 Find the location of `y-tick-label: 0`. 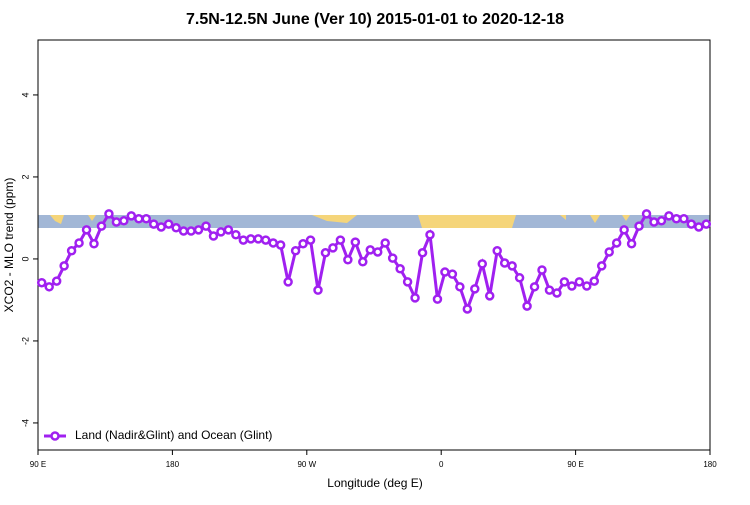

y-tick-label: 0 is located at coordinates (25, 258).